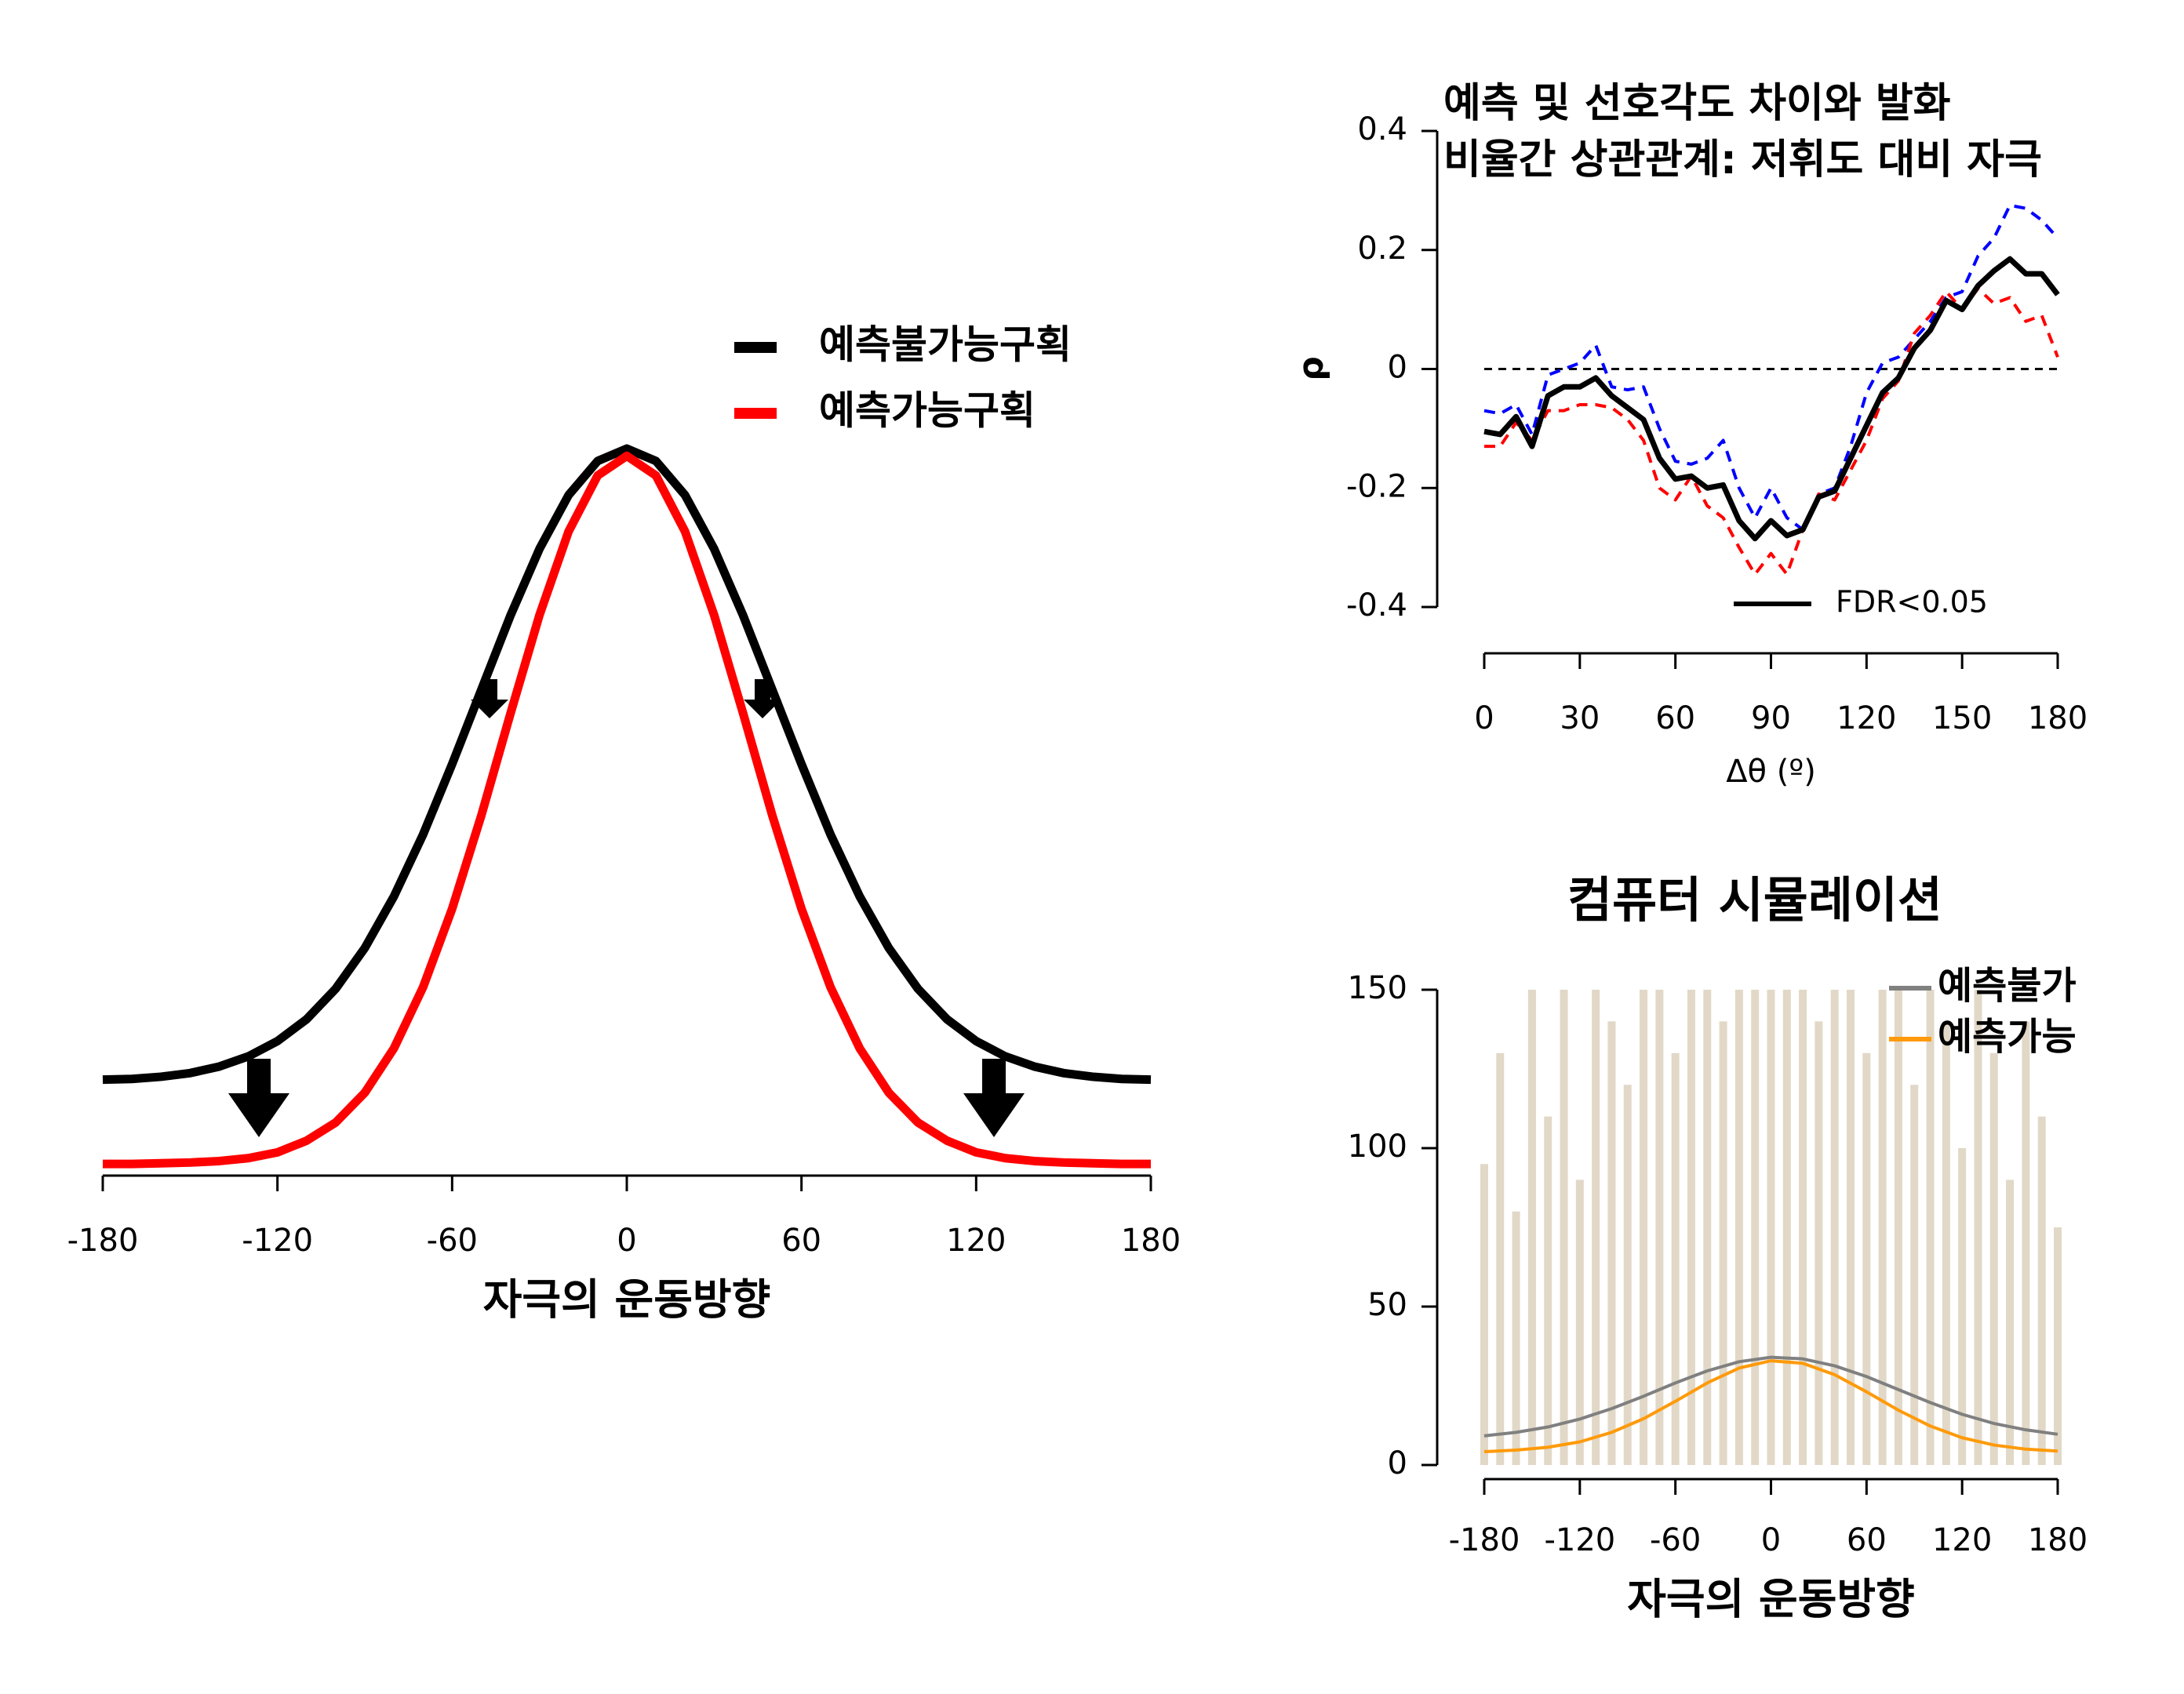 This screenshot has height=1694, width=2184. Describe the element at coordinates (1382, 129) in the screenshot. I see `y-tick-label: 0.4` at that location.